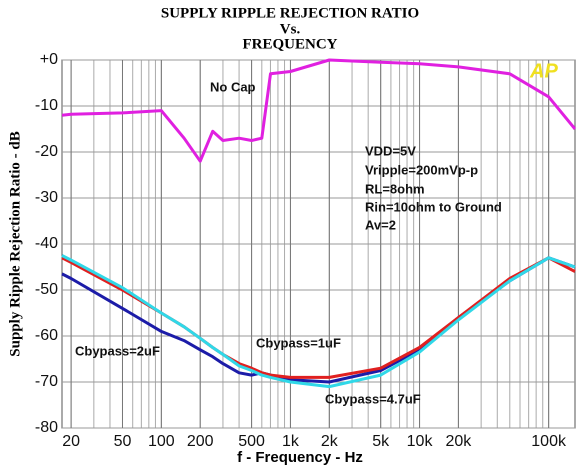  I want to click on y-axis-label: Supply Ripple Rejection Ratio - dB, so click(15, 243).